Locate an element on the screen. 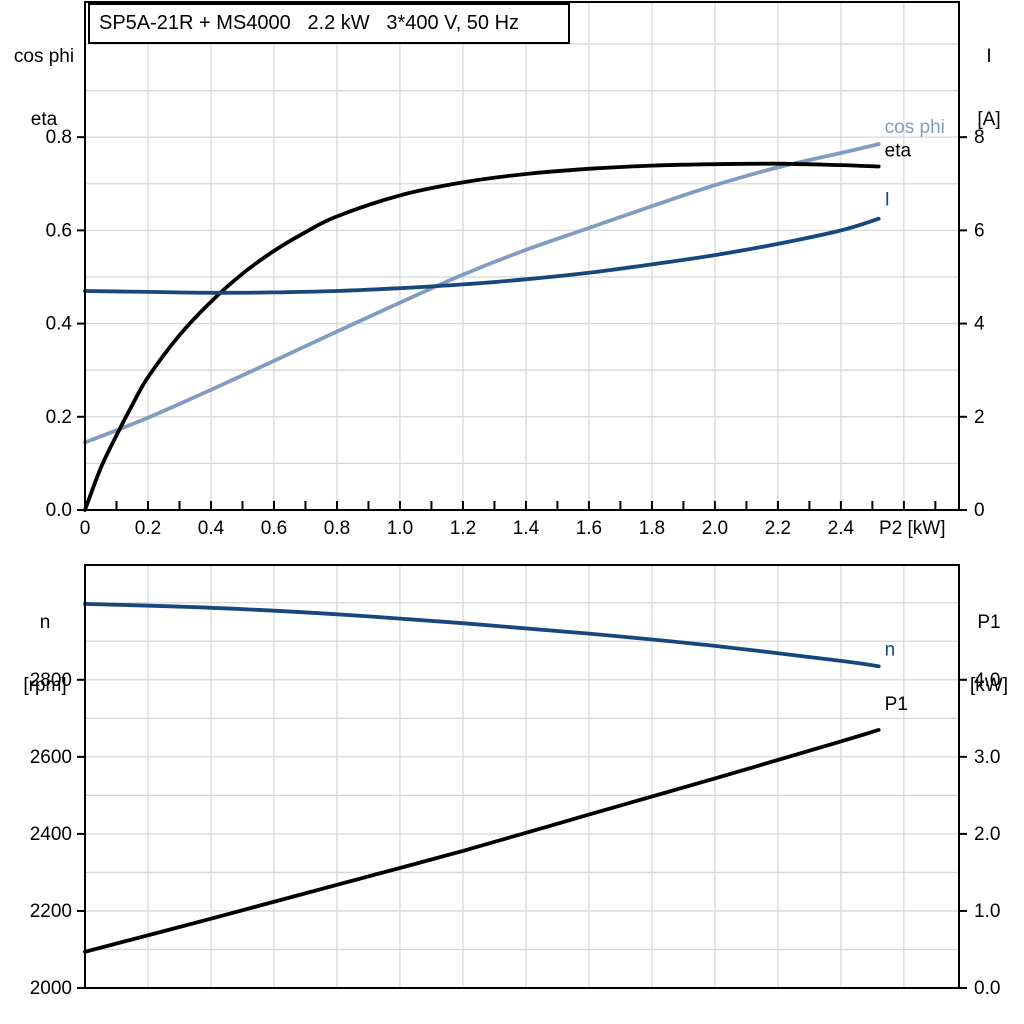 The width and height of the screenshot is (1024, 1024). left-tick-label: 2400 is located at coordinates (51, 834).